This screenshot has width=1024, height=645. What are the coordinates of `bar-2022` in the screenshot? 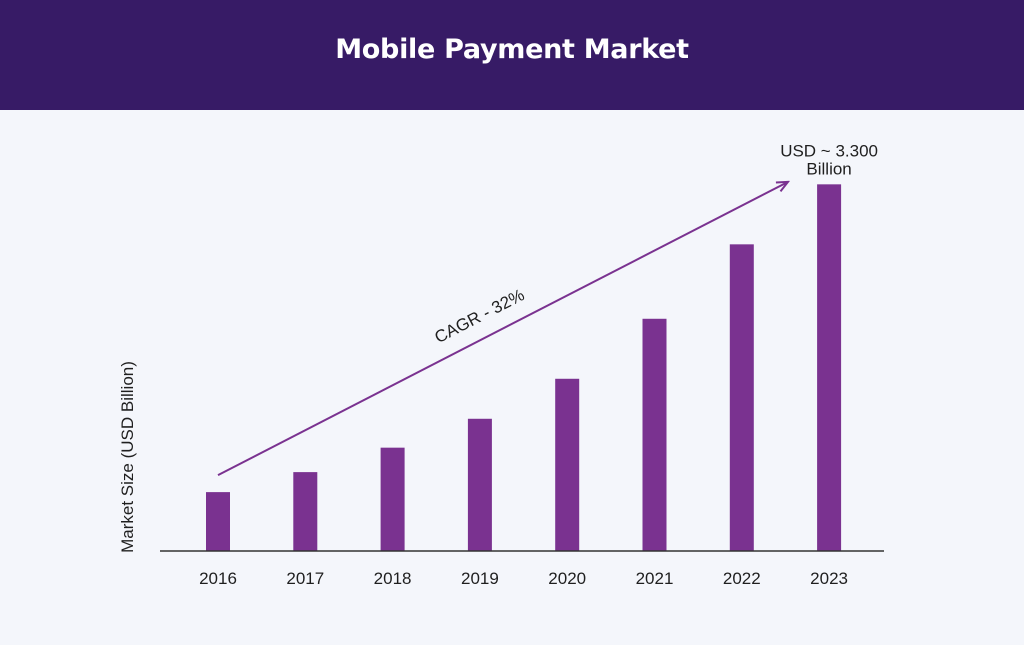 It's located at (741, 398).